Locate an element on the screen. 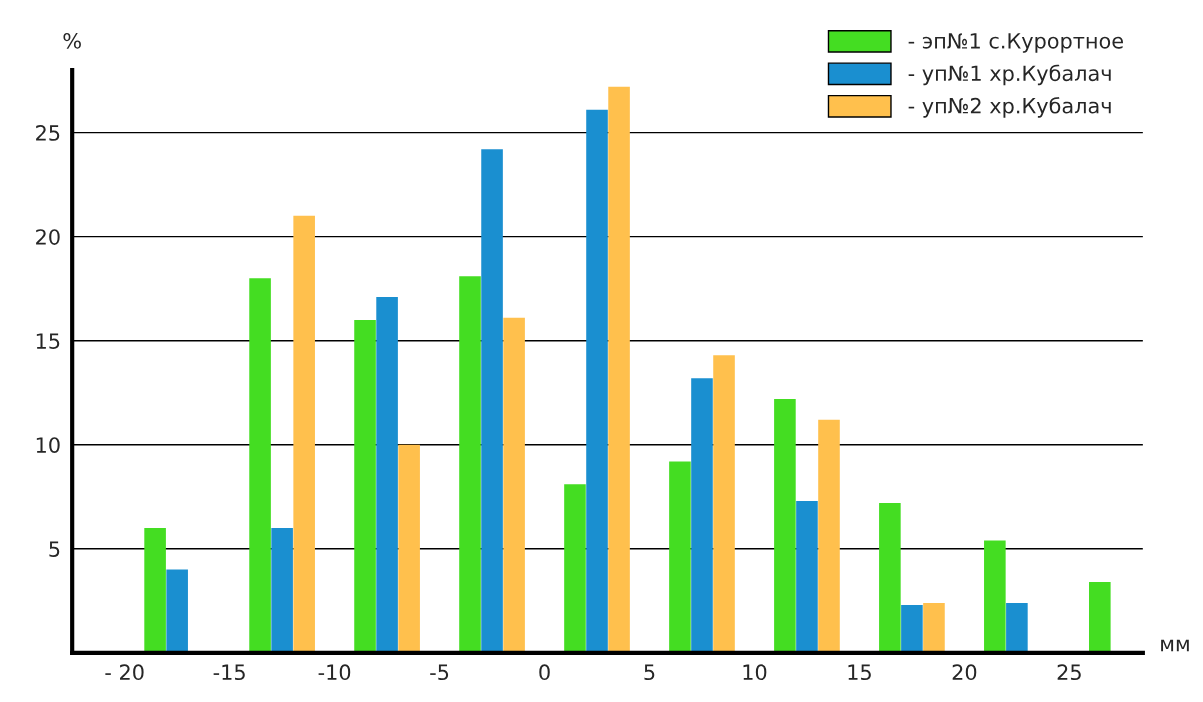 The width and height of the screenshot is (1203, 702). legend-label: - уп№2 хр.Кубалач is located at coordinates (1009, 107).